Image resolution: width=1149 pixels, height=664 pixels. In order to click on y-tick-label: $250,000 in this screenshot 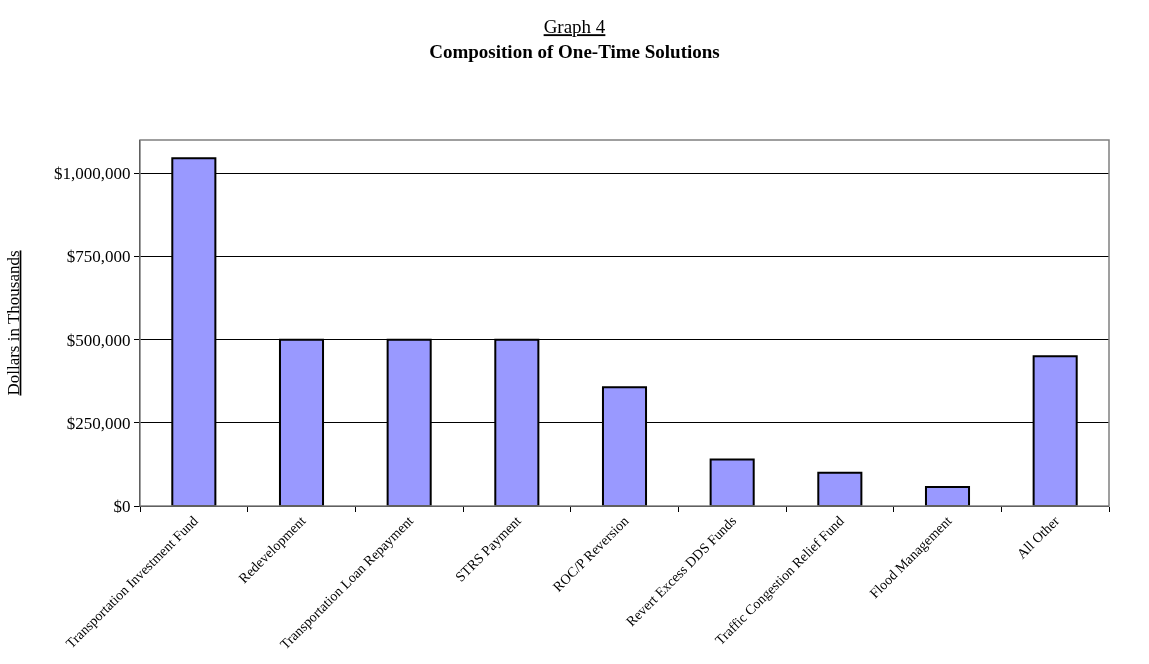, I will do `click(98, 423)`.